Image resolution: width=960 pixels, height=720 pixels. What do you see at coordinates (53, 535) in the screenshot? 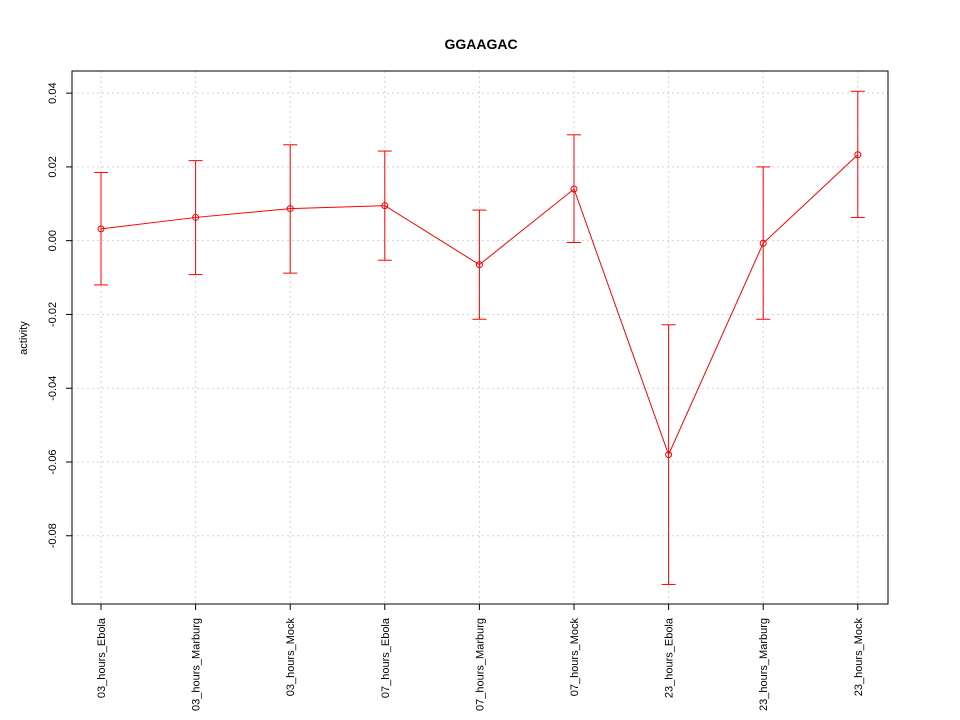
I see `y-tick-label: -0.08` at bounding box center [53, 535].